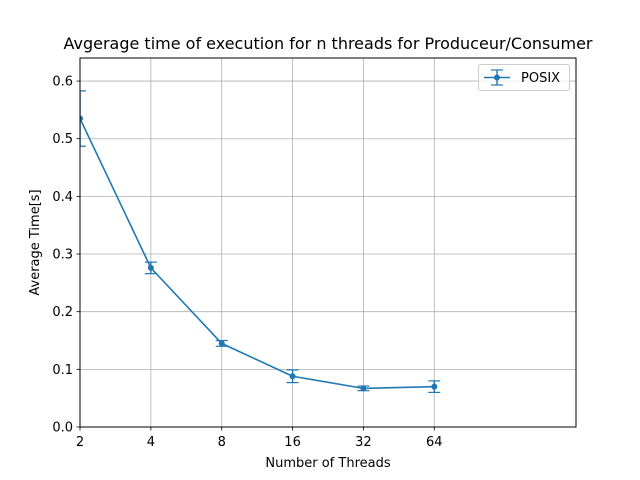 This screenshot has width=640, height=480. I want to click on legend: POSIX, so click(524, 77).